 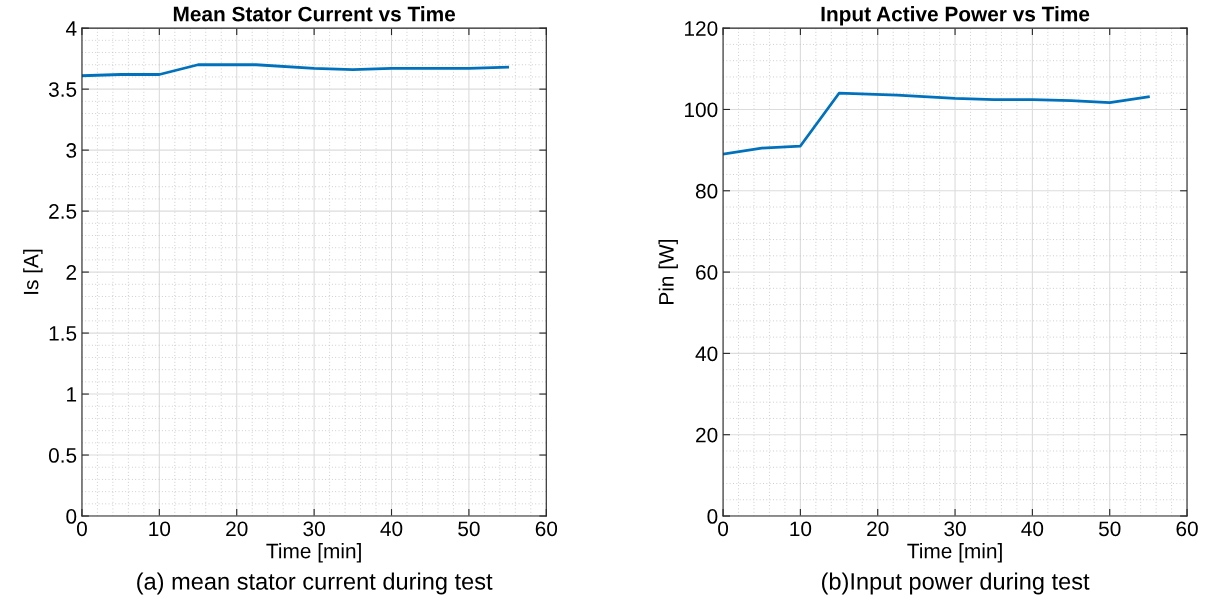 I want to click on text: (a) mean stator current during test, so click(x=315, y=583).